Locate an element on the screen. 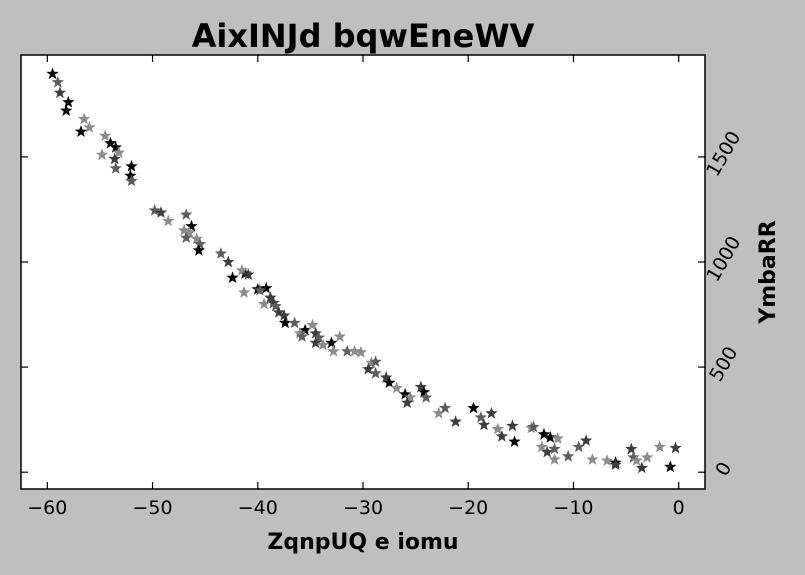  x-tick-label: 0 is located at coordinates (679, 508).